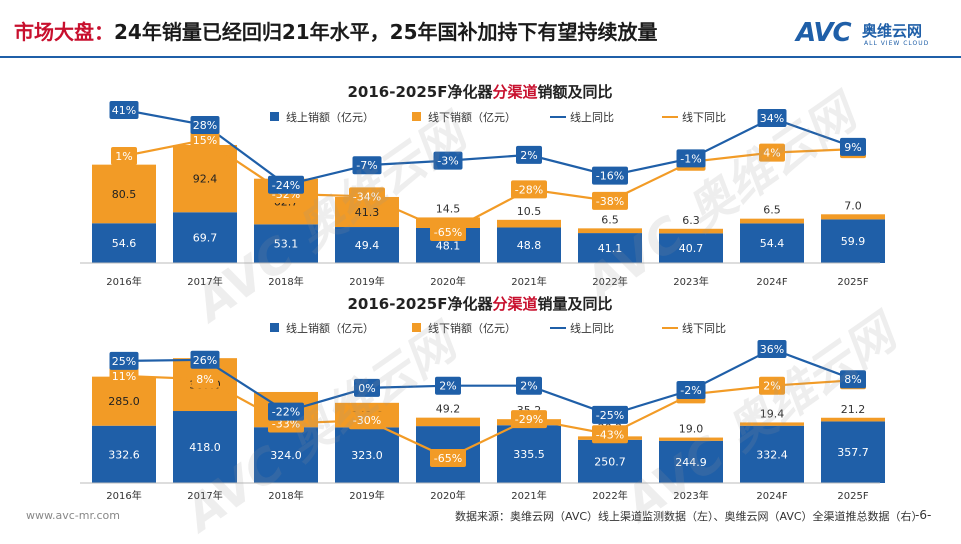 The image size is (961, 544). I want to click on bar-online-label: 53.1, so click(286, 244).